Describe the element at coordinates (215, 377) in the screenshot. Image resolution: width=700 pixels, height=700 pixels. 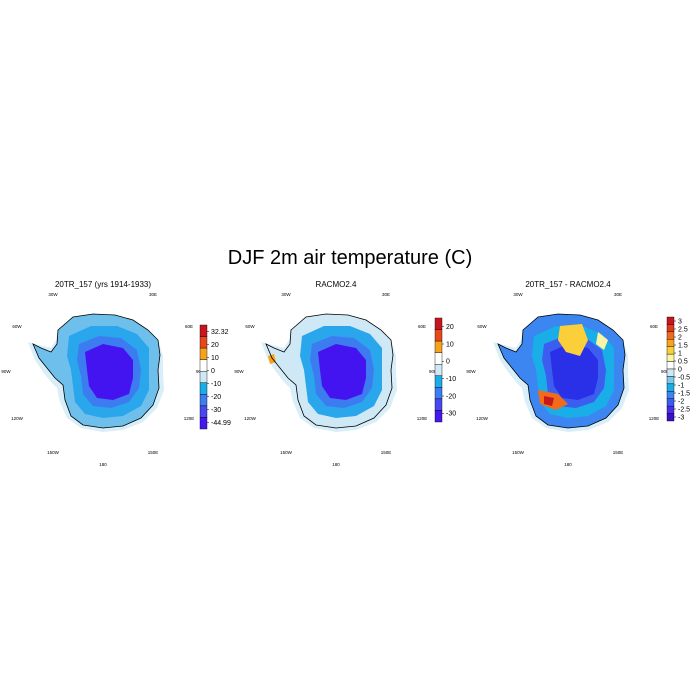
I see `colorbar-1: 32.32 20 10 0 -10 -20 -30 -44.99` at that location.